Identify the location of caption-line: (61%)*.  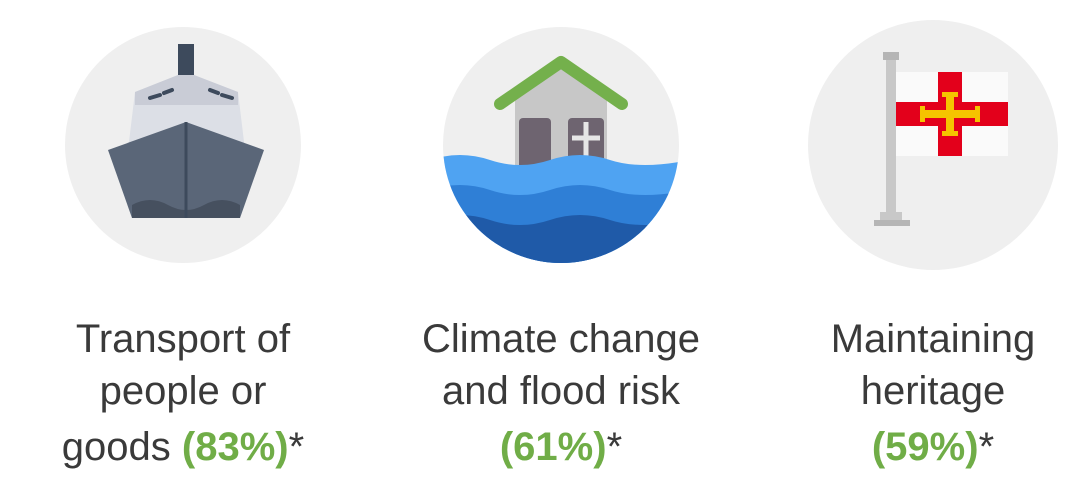
(561, 447).